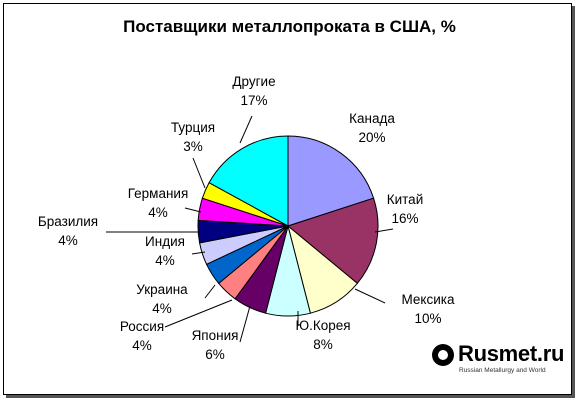  Describe the element at coordinates (427, 318) in the screenshot. I see `slice-value-мексика: 10%` at that location.